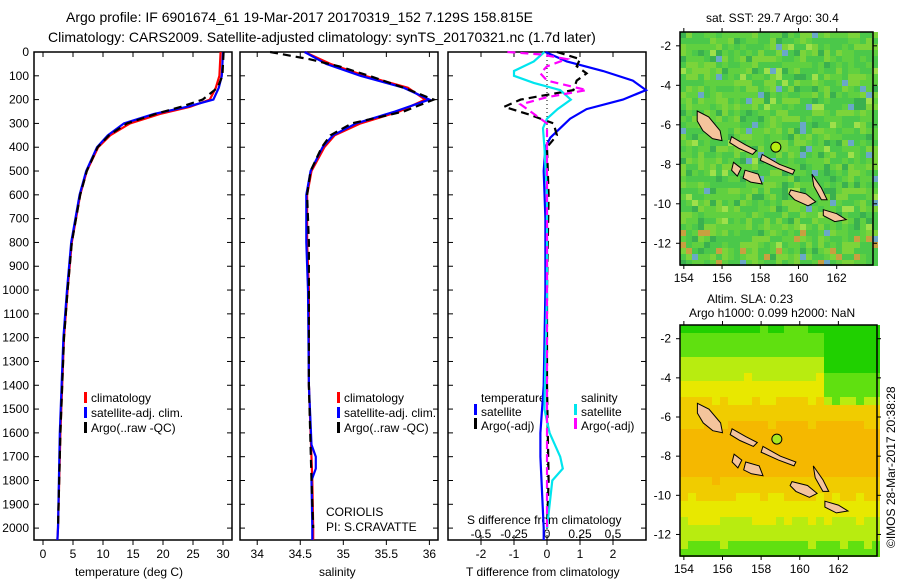  What do you see at coordinates (15, 385) in the screenshot?
I see `depth-tick-label: 1400` at bounding box center [15, 385].